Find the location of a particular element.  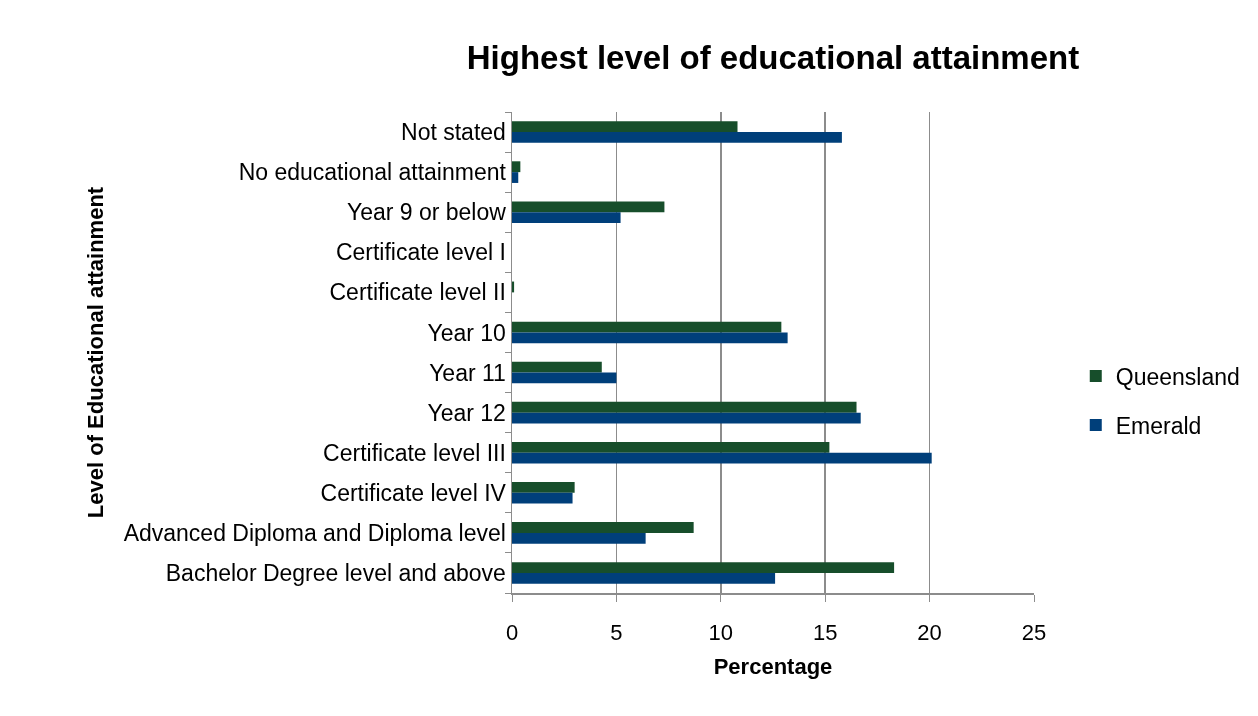

y-tick-label: Not stated is located at coordinates (453, 132).